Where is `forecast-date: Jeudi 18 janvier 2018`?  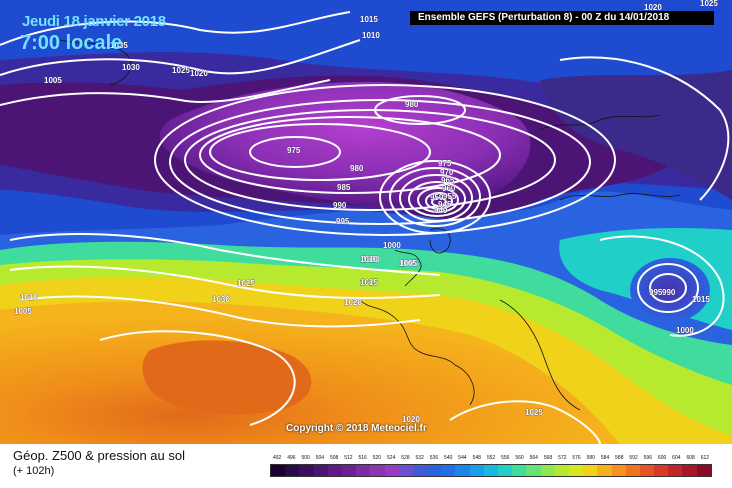
forecast-date: Jeudi 18 janvier 2018 is located at coordinates (94, 21).